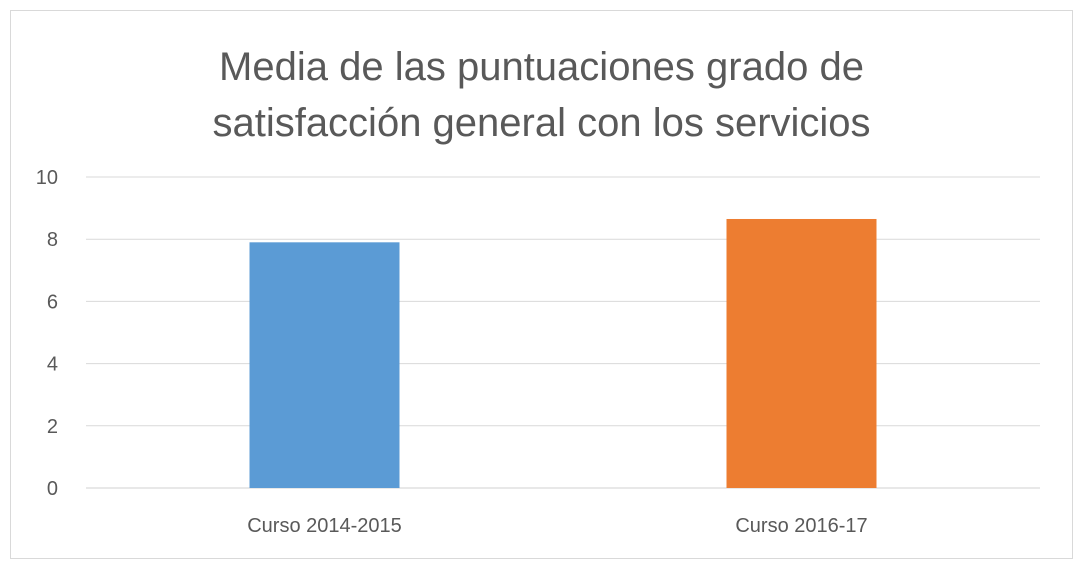 The image size is (1083, 569). What do you see at coordinates (52, 489) in the screenshot?
I see `y-tick-label: 0` at bounding box center [52, 489].